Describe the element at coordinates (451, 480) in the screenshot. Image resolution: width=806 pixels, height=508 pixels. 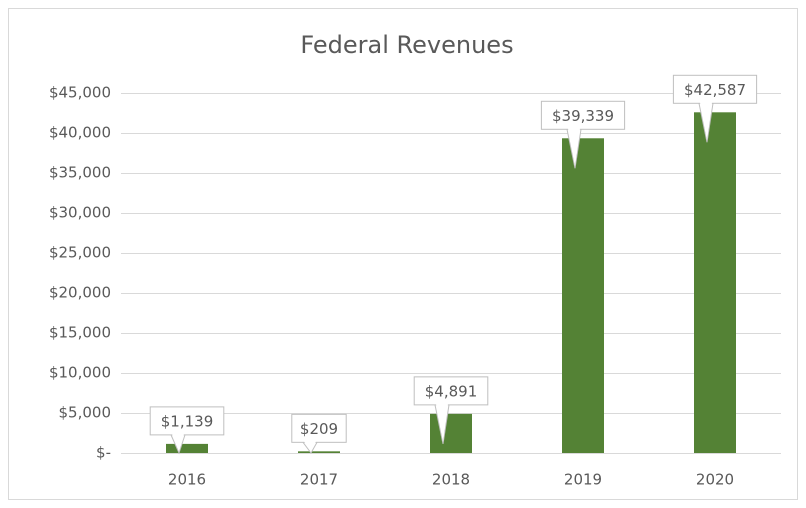
I see `x-tick-label: 2018` at that location.